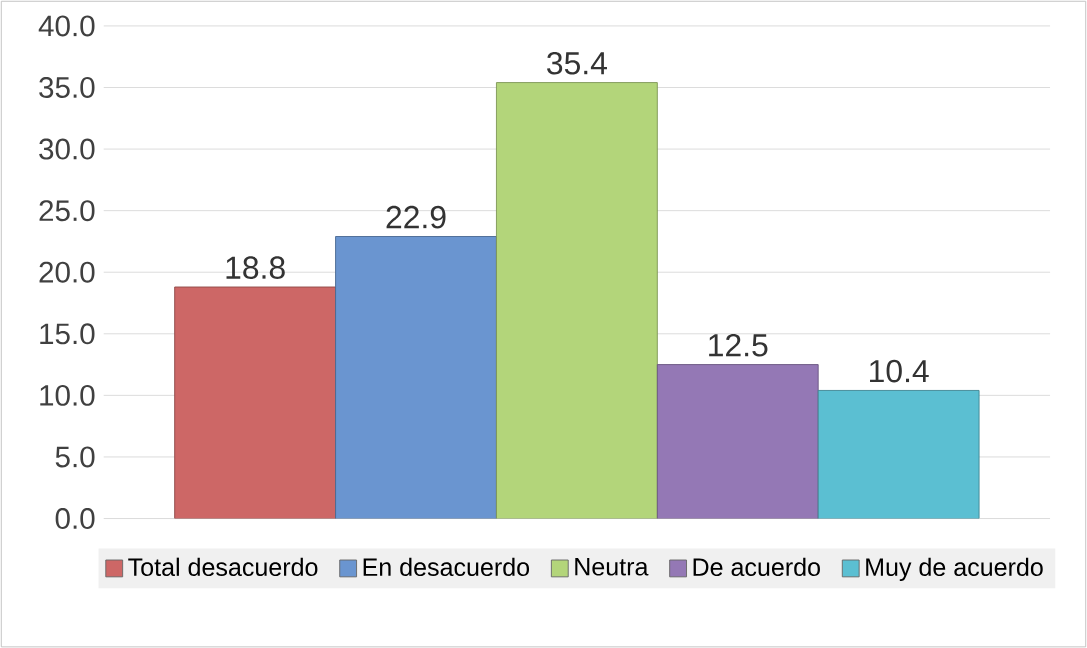 Image resolution: width=1087 pixels, height=648 pixels. I want to click on legend-label: Neutra, so click(612, 567).